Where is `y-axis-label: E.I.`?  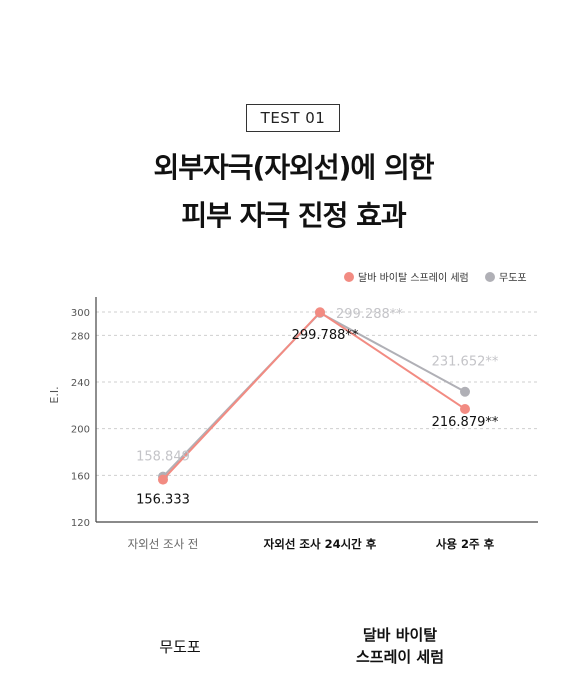
y-axis-label: E.I. is located at coordinates (54, 394).